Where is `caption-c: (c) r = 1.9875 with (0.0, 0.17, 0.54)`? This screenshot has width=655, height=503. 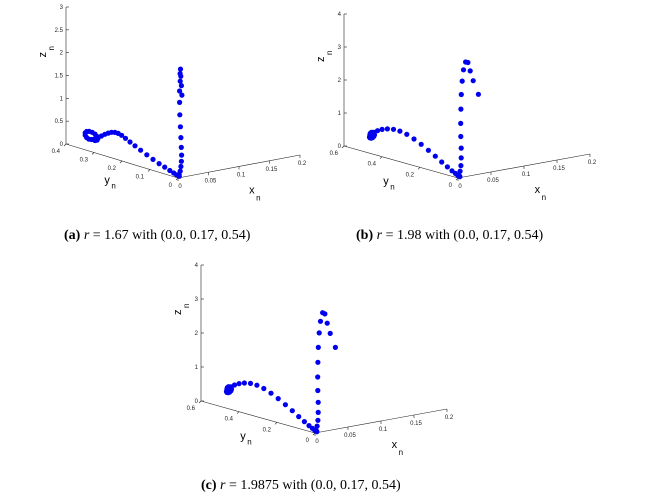
caption-c: (c) r = 1.9875 with (0.0, 0.17, 0.54) is located at coordinates (301, 486).